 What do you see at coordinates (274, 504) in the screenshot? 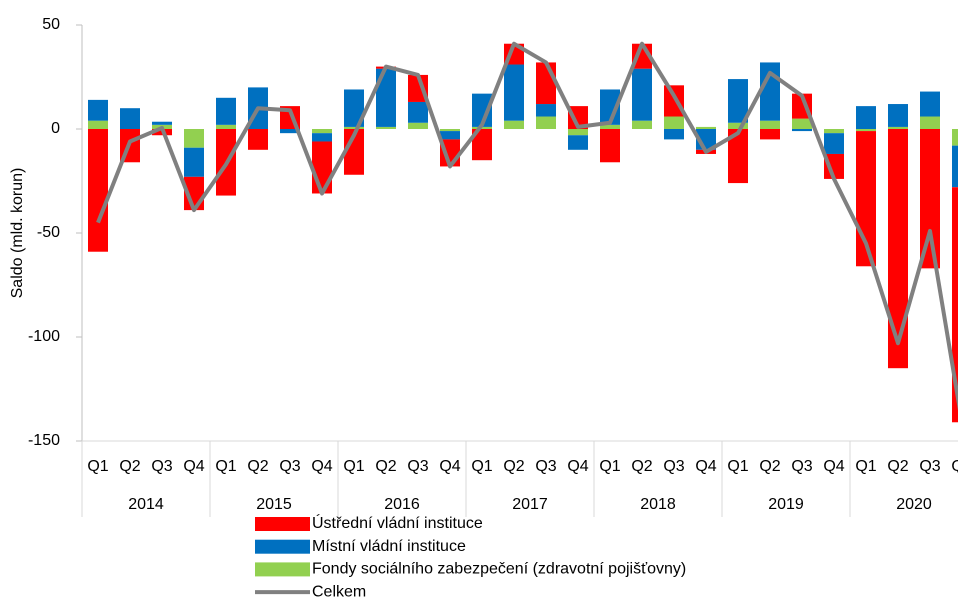
I see `year-label: 2015` at bounding box center [274, 504].